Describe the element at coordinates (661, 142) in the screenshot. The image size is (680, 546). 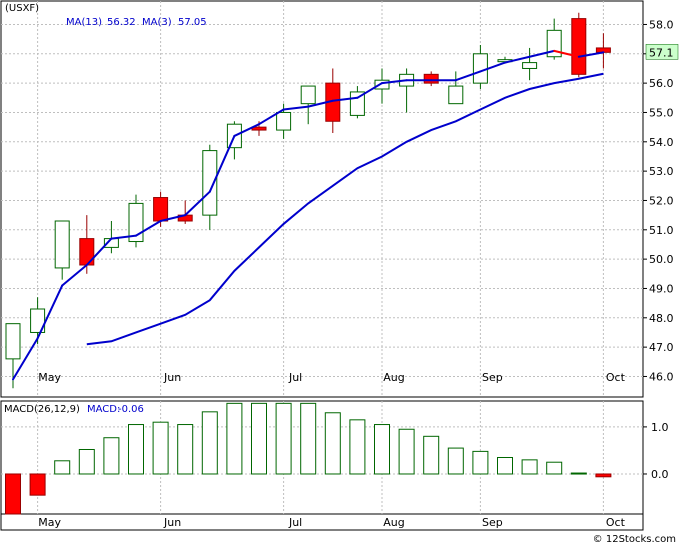
I see `price-tick-label: 54.0` at that location.